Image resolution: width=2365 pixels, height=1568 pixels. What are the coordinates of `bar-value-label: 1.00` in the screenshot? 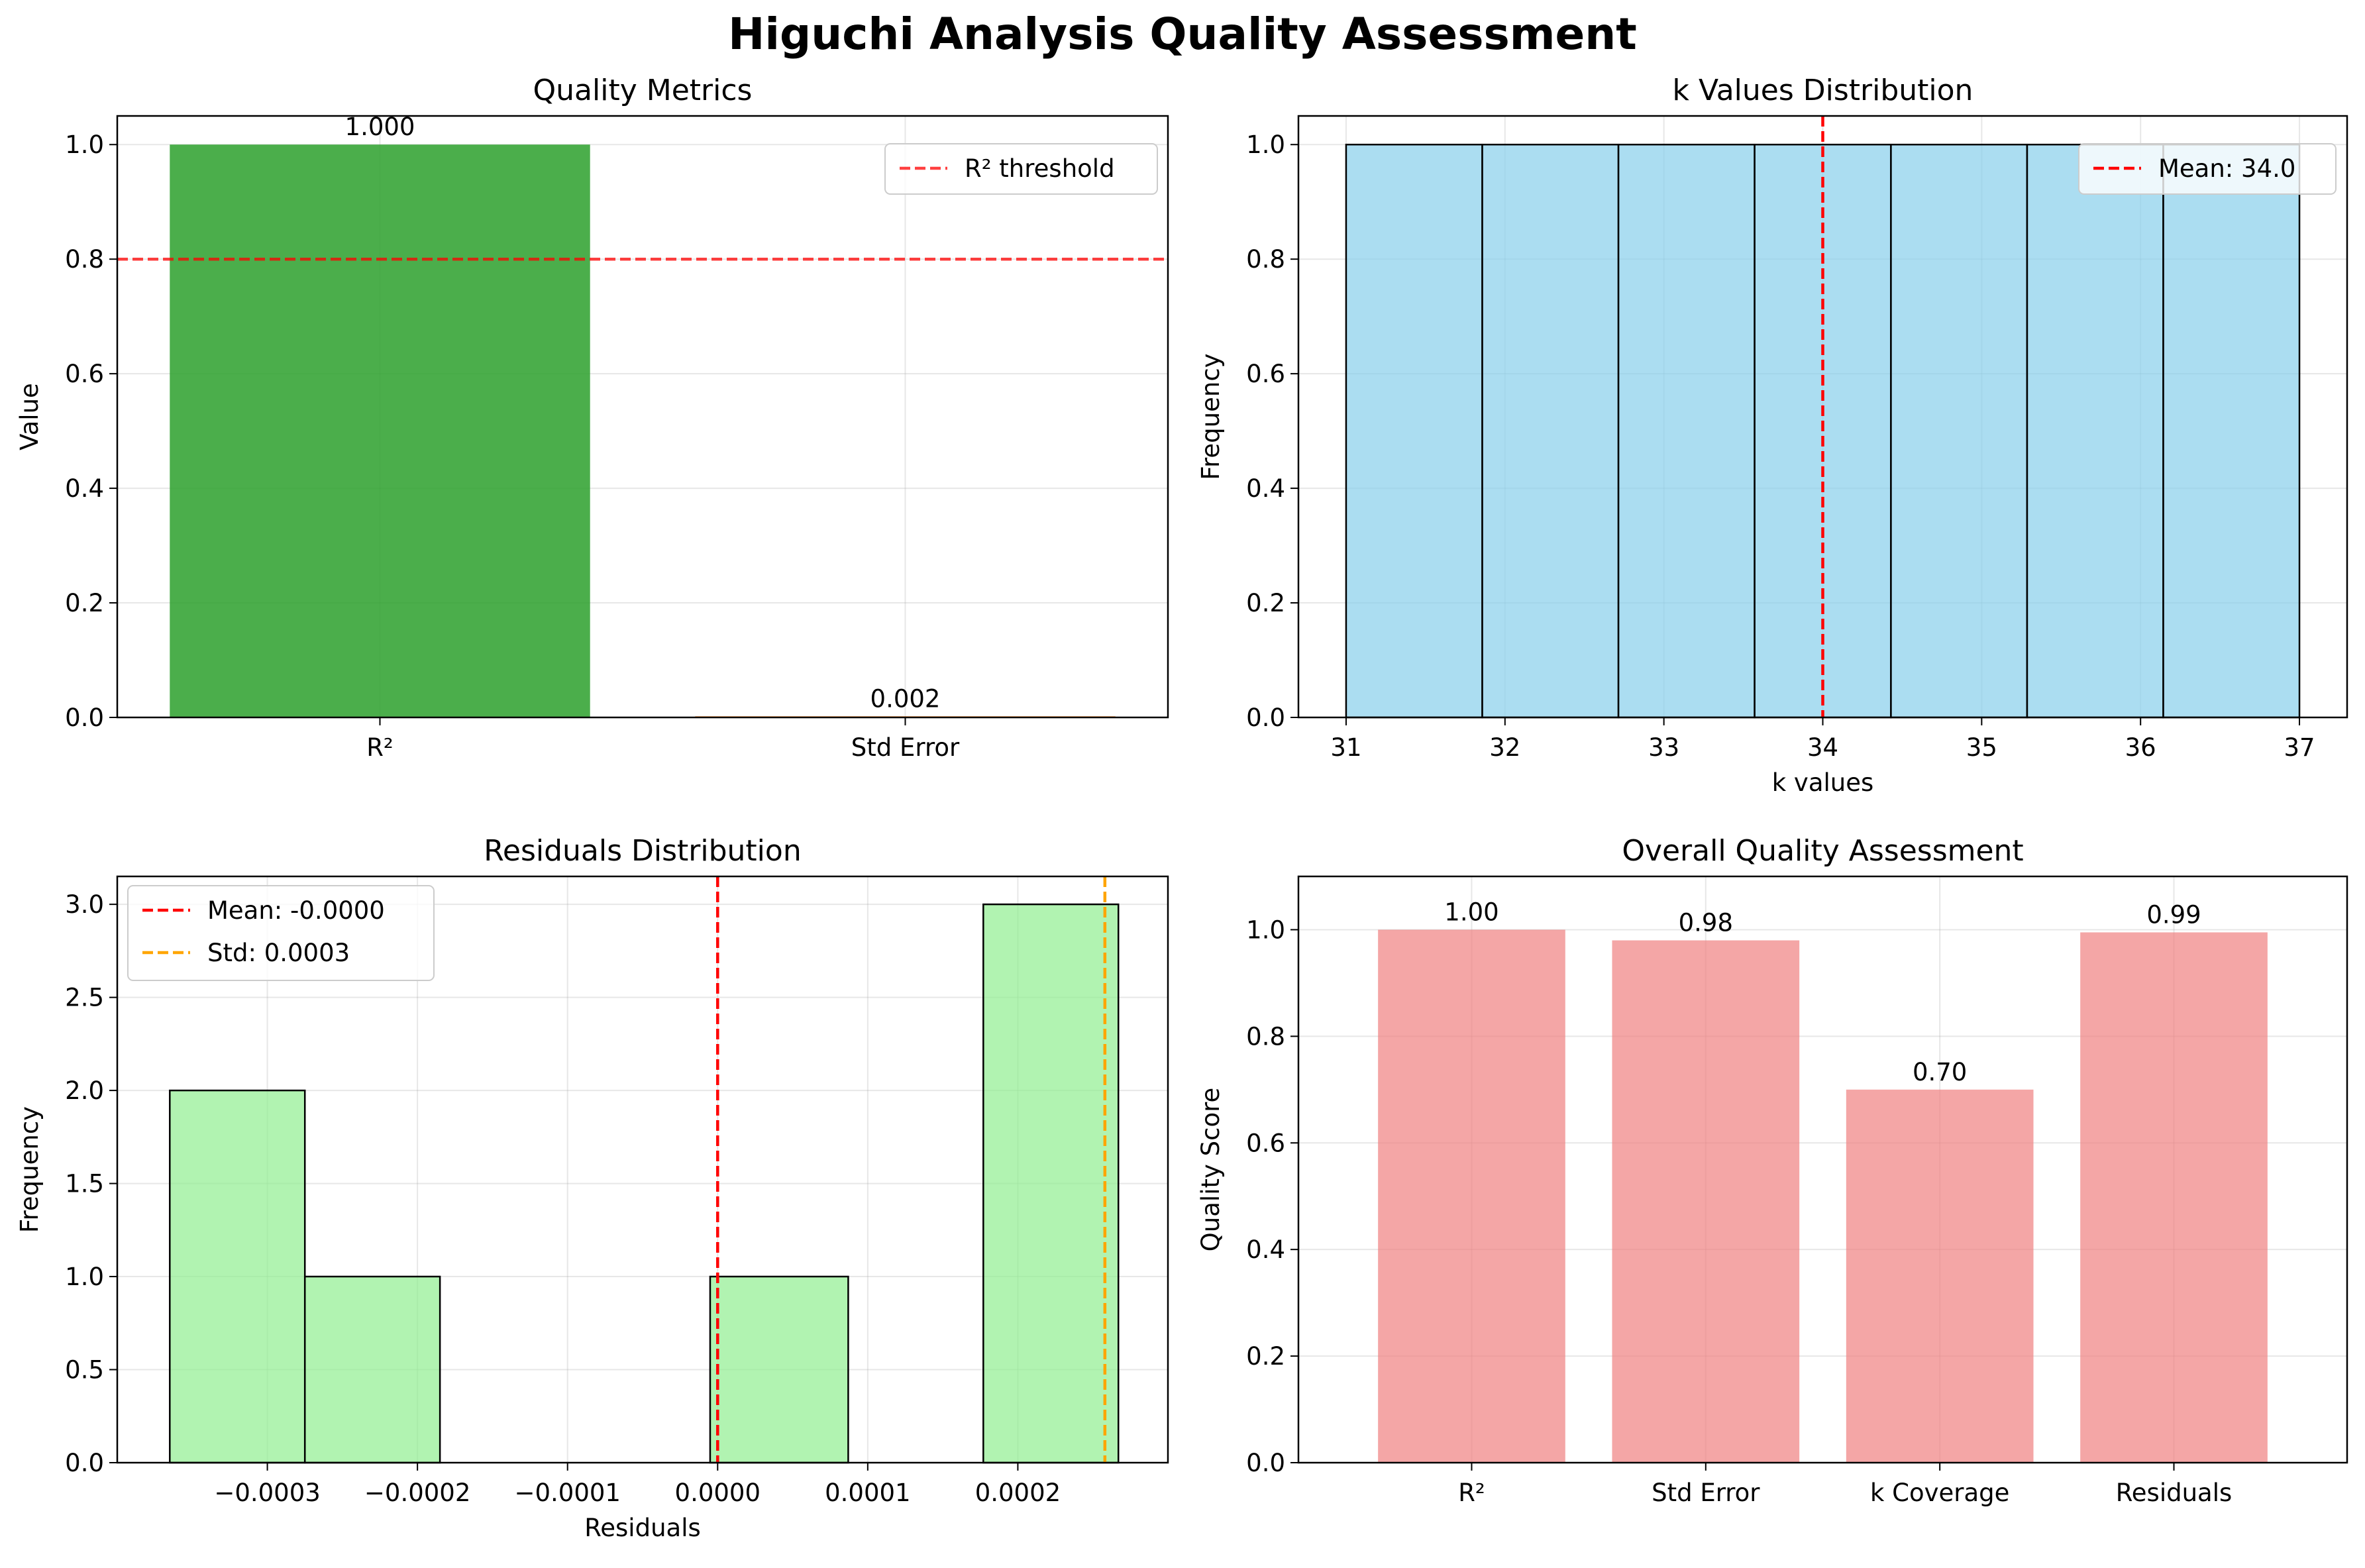 It's located at (1471, 912).